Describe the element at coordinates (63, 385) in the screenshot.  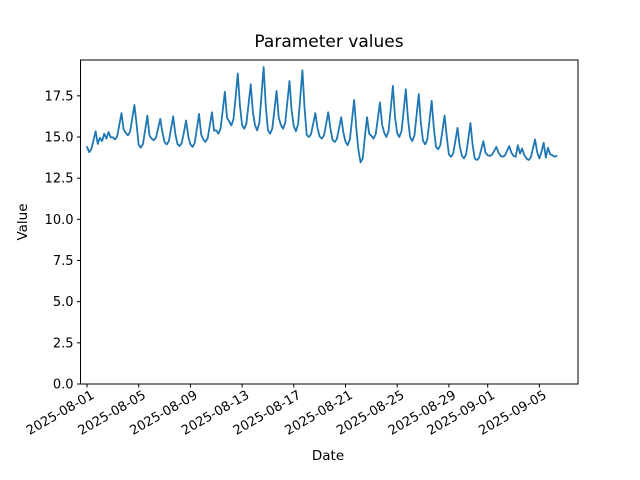
I see `y-tick-label: 0.0` at that location.